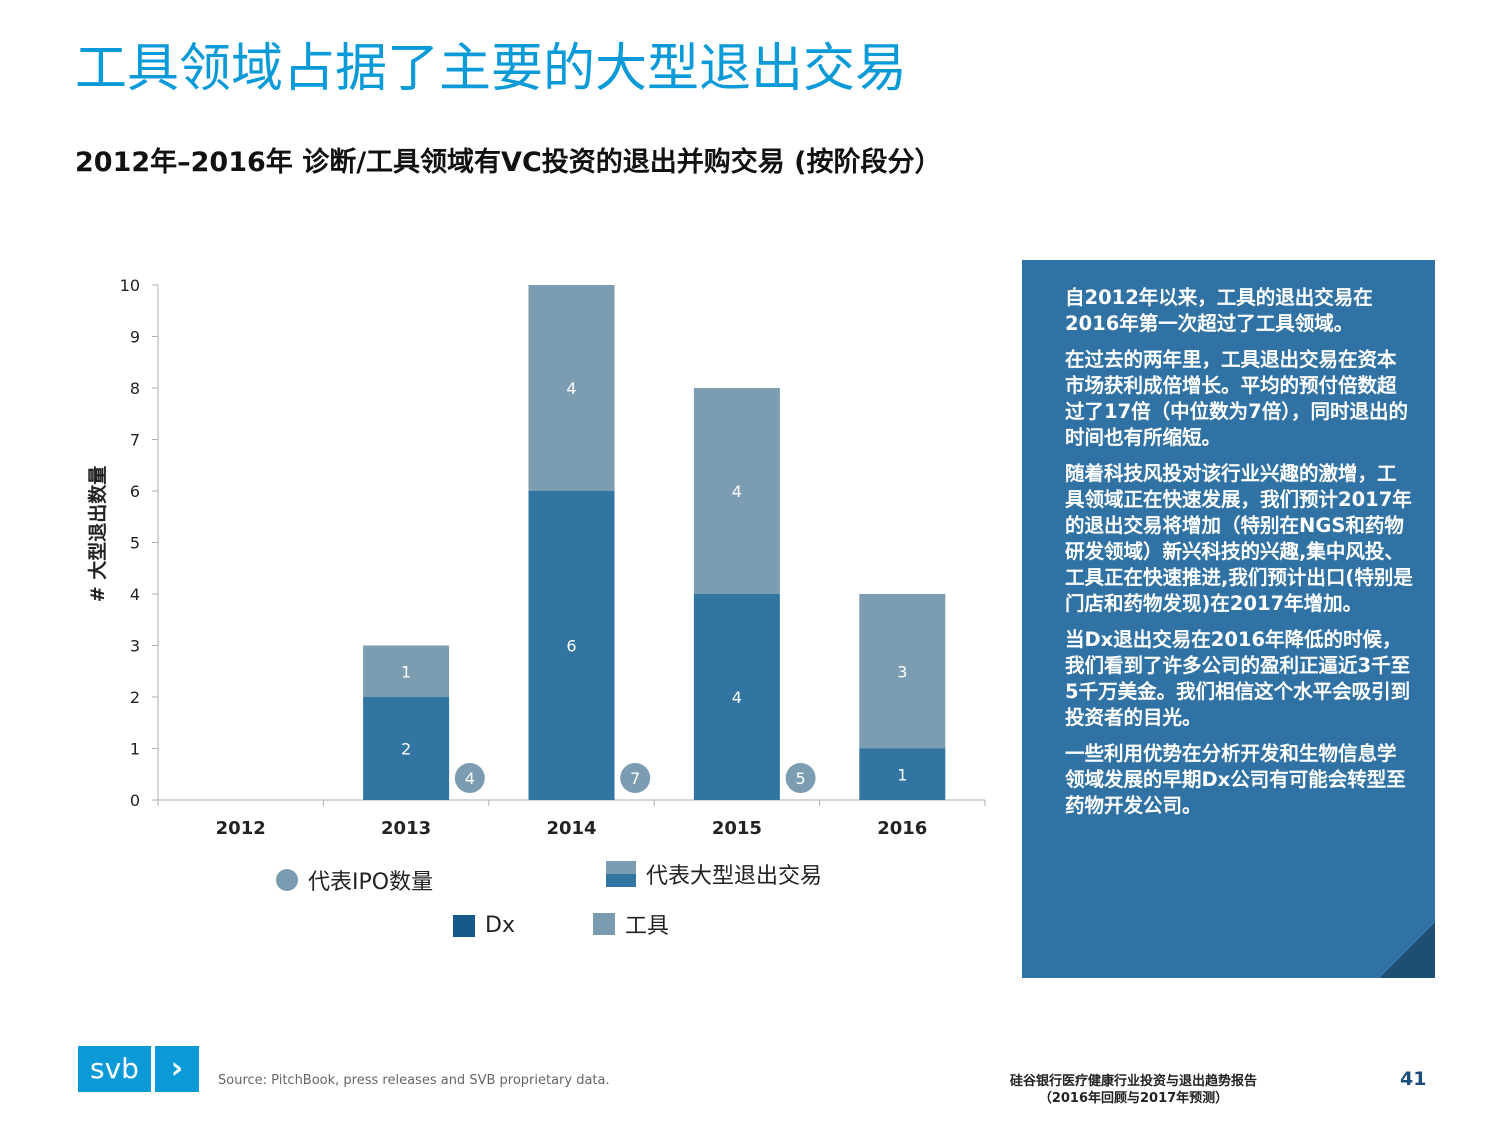 The height and width of the screenshot is (1125, 1500). Describe the element at coordinates (1219, 310) in the screenshot. I see `panel-paragraph: 自2012年以来，工具的退出交易在2016年第一次超过了工具领域。` at that location.